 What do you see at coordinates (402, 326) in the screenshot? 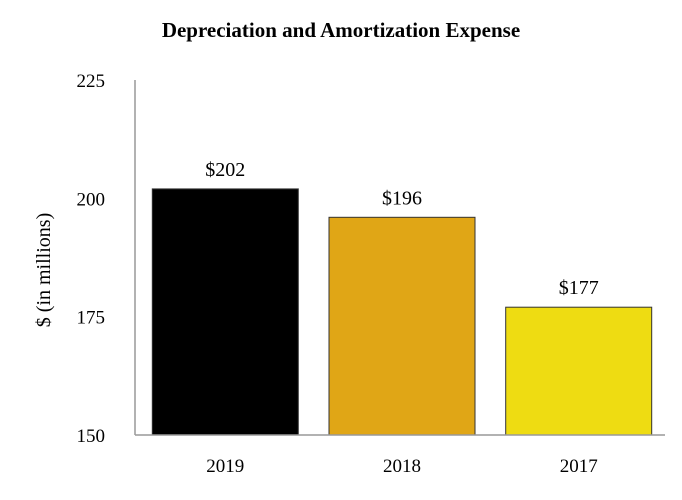
I see `bar-2018` at bounding box center [402, 326].